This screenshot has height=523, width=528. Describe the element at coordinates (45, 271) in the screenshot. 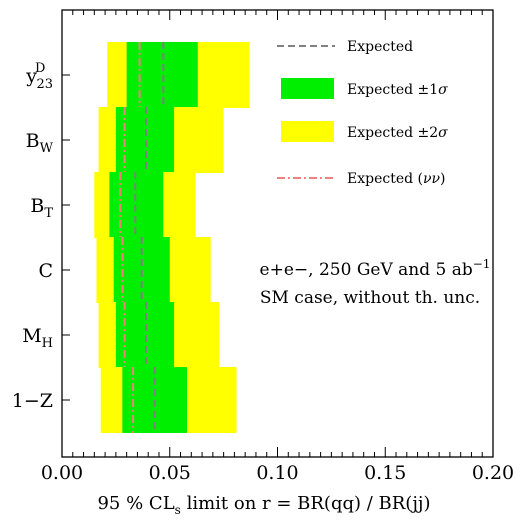

I see `category-label-3: C` at that location.